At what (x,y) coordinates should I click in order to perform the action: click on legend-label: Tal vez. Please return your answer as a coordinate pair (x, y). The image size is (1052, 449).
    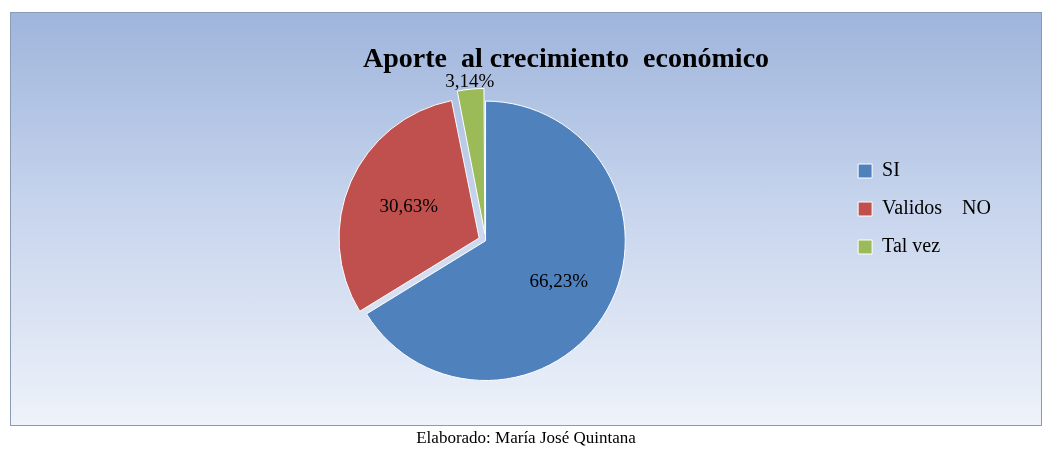
    Looking at the image, I should click on (911, 245).